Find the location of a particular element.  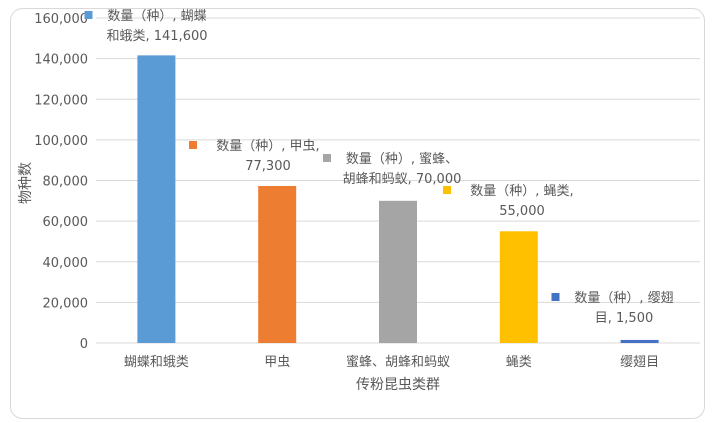

data-label: 数量（种）, 蝇类, is located at coordinates (521, 191).